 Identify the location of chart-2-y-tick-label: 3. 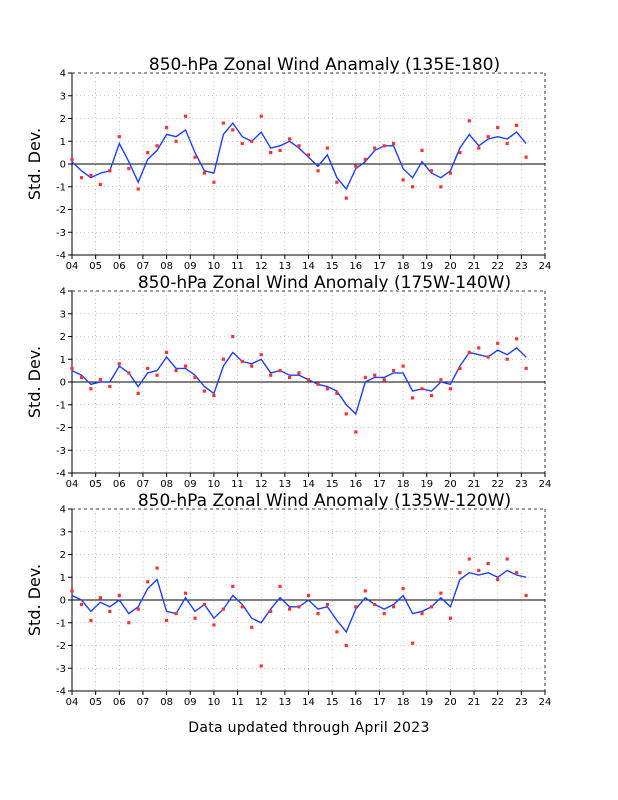
(63, 314).